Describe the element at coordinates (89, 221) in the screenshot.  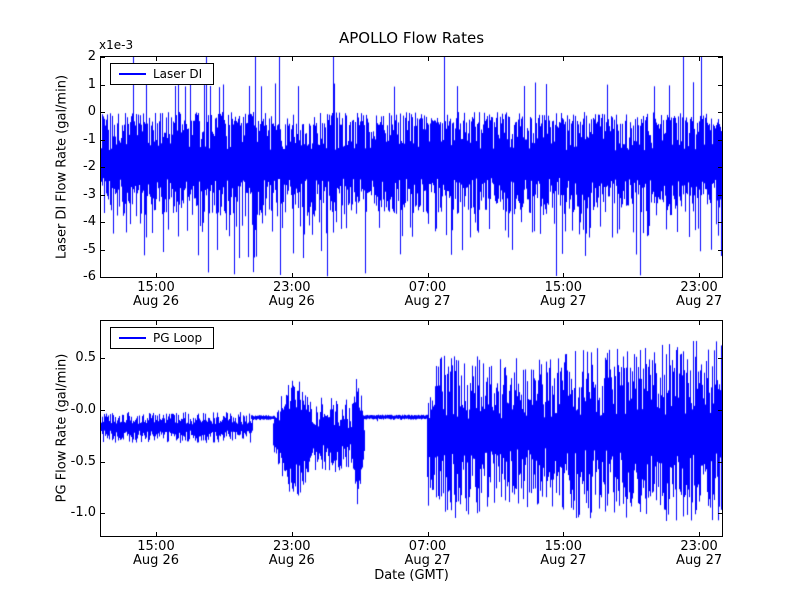
I see `y-tick-label: -4` at that location.